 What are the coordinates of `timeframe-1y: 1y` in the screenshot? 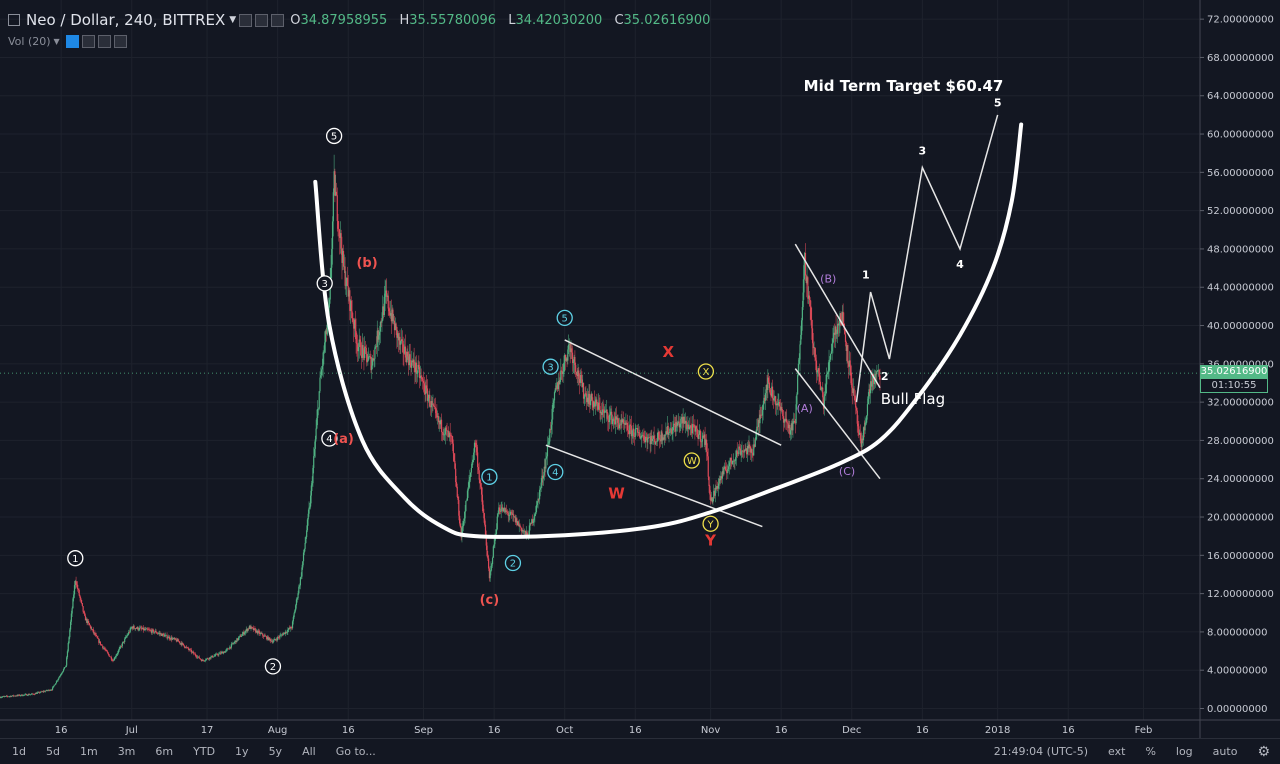 It's located at (242, 751).